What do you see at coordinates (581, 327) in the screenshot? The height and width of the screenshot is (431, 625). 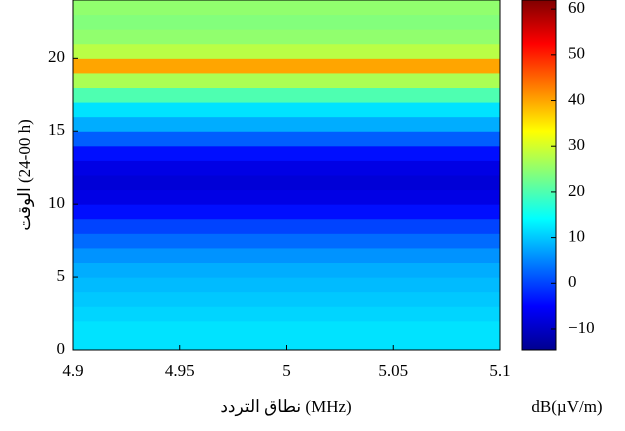 I see `colorbar-tick-label: −10` at bounding box center [581, 327].